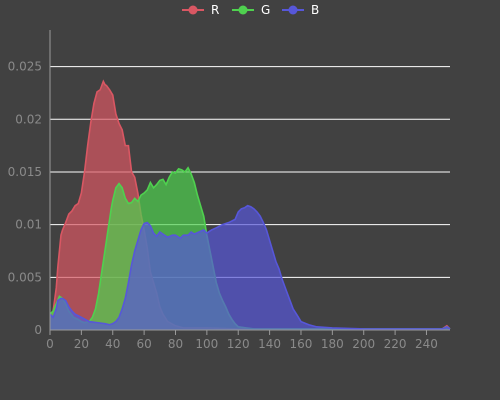 This screenshot has height=400, width=500. What do you see at coordinates (143, 344) in the screenshot?
I see `x-tick-label: 60` at bounding box center [143, 344].